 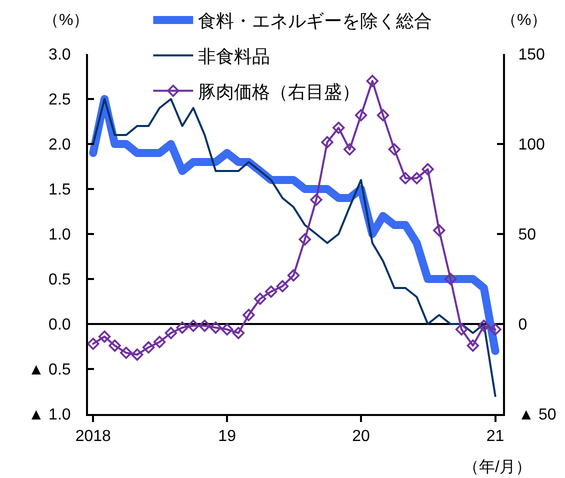 What do you see at coordinates (537, 415) in the screenshot?
I see `y2-tick-label: ▲ 50` at bounding box center [537, 415].